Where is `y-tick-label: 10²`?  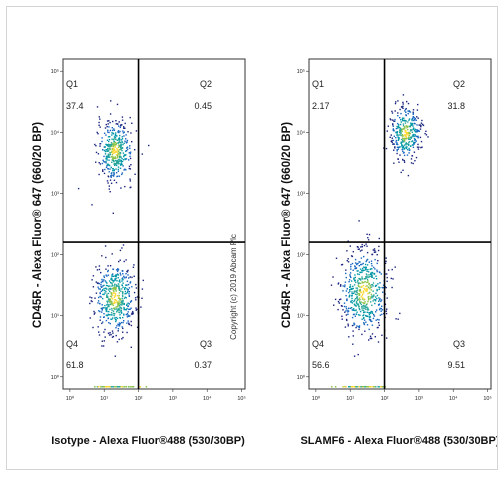 y-tick-label: 10² is located at coordinates (301, 256).